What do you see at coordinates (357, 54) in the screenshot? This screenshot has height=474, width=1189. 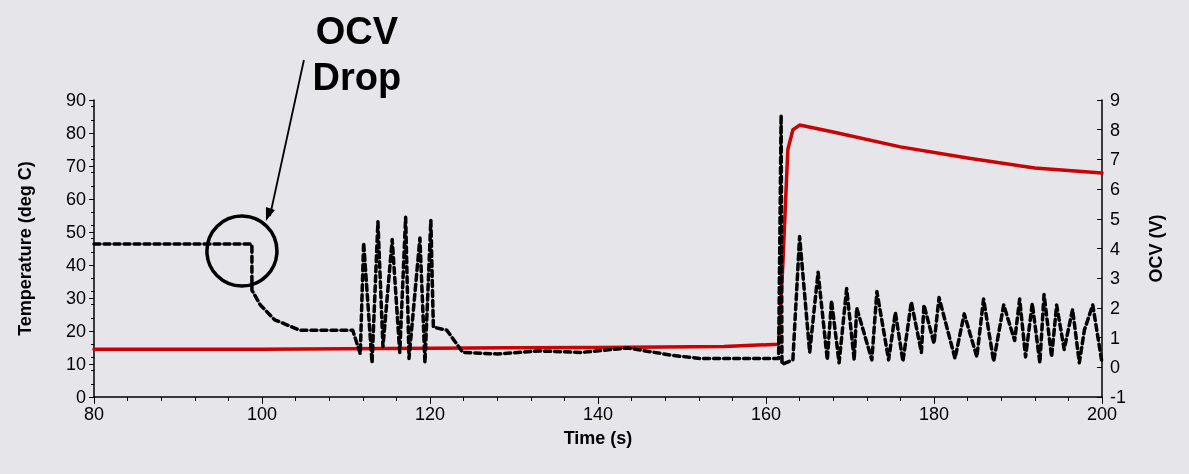 I see `text: OCV Drop` at bounding box center [357, 54].